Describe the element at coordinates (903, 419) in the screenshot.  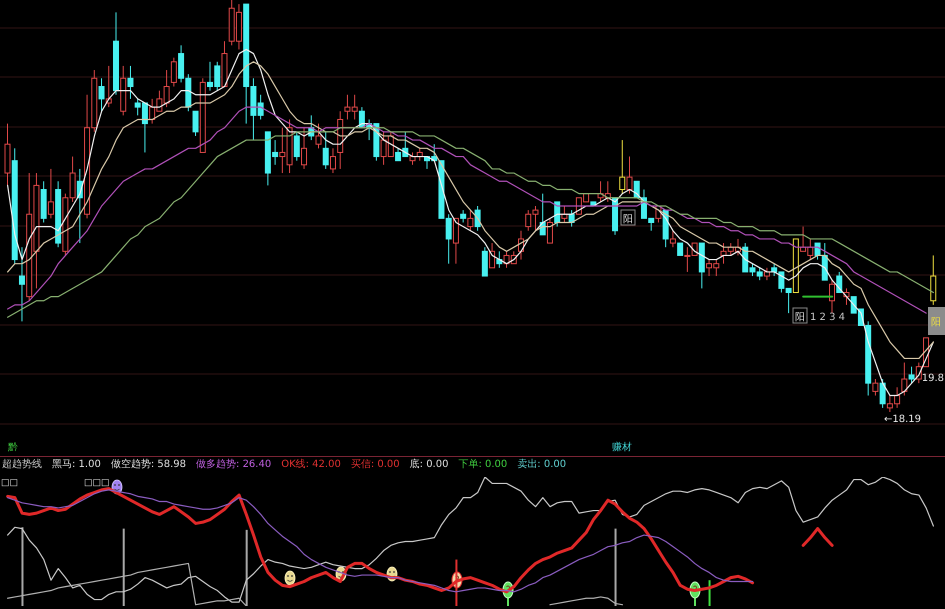
I see `text: ←18.19` at that location.